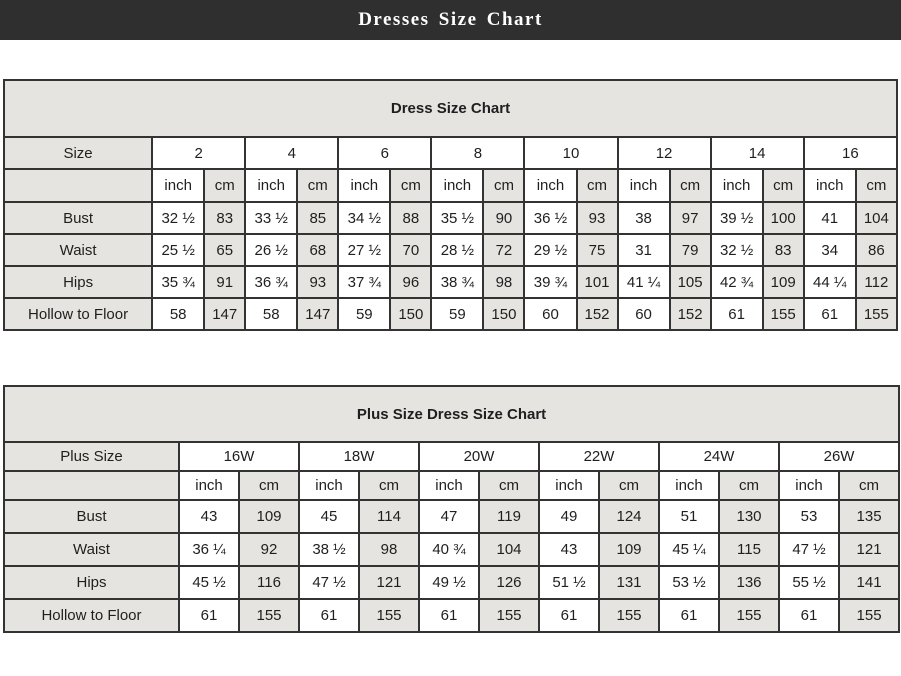 The height and width of the screenshot is (676, 901). Describe the element at coordinates (385, 153) in the screenshot. I see `size-column-header: 6` at that location.